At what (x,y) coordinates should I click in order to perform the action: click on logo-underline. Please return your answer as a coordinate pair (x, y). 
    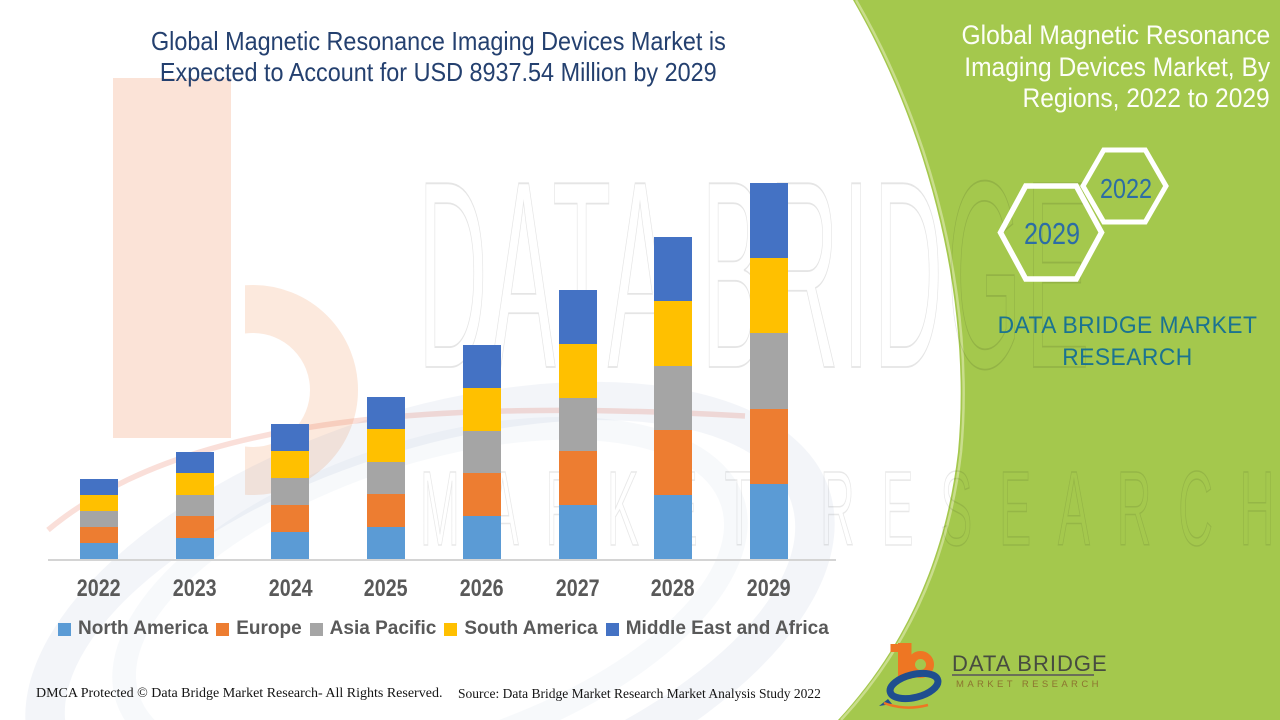
    Looking at the image, I should click on (1023, 675).